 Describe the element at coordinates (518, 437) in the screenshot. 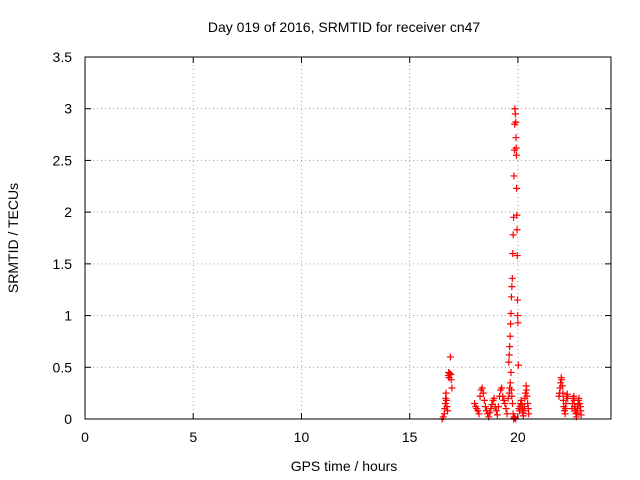

I see `x-tick-label: 20` at that location.